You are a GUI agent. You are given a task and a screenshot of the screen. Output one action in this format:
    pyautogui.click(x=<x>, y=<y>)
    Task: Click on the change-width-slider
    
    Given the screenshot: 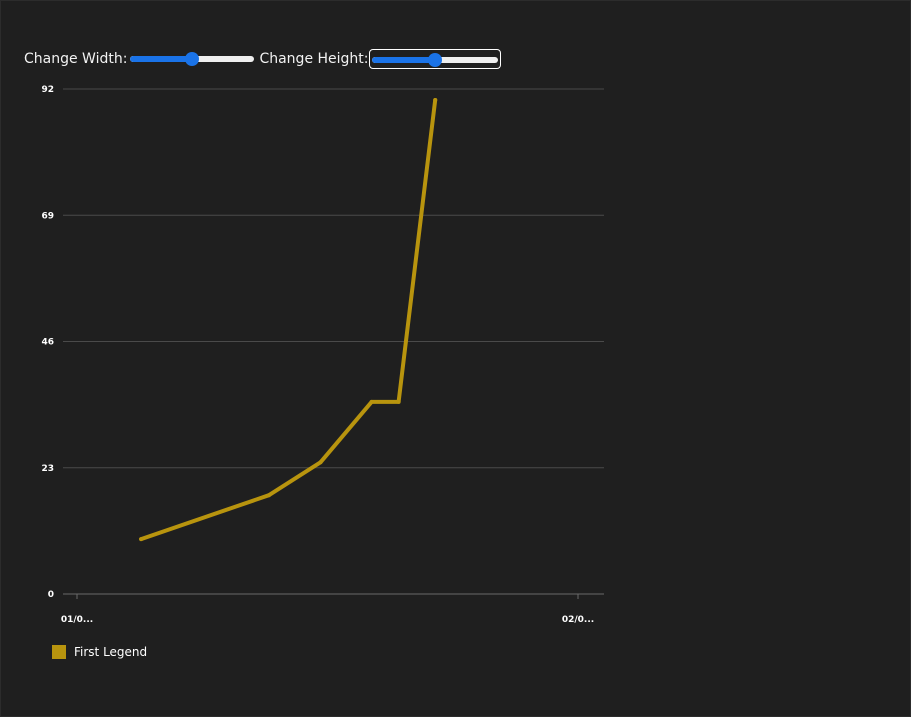 What is the action you would take?
    pyautogui.click(x=192, y=59)
    